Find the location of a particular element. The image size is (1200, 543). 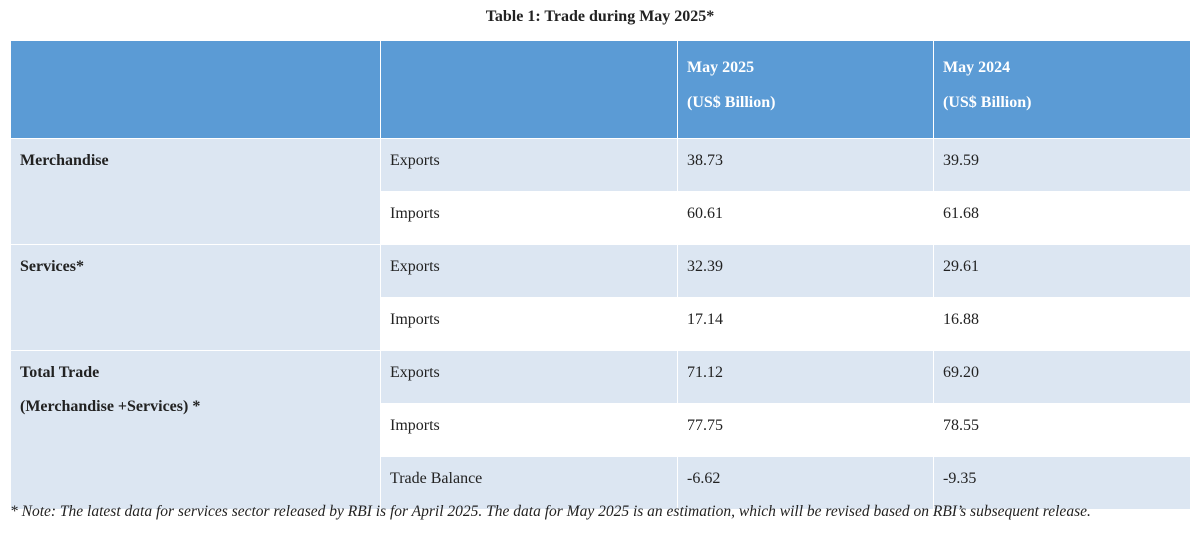

table-row: Trade Balance -6.62 -9.35 is located at coordinates (601, 483).